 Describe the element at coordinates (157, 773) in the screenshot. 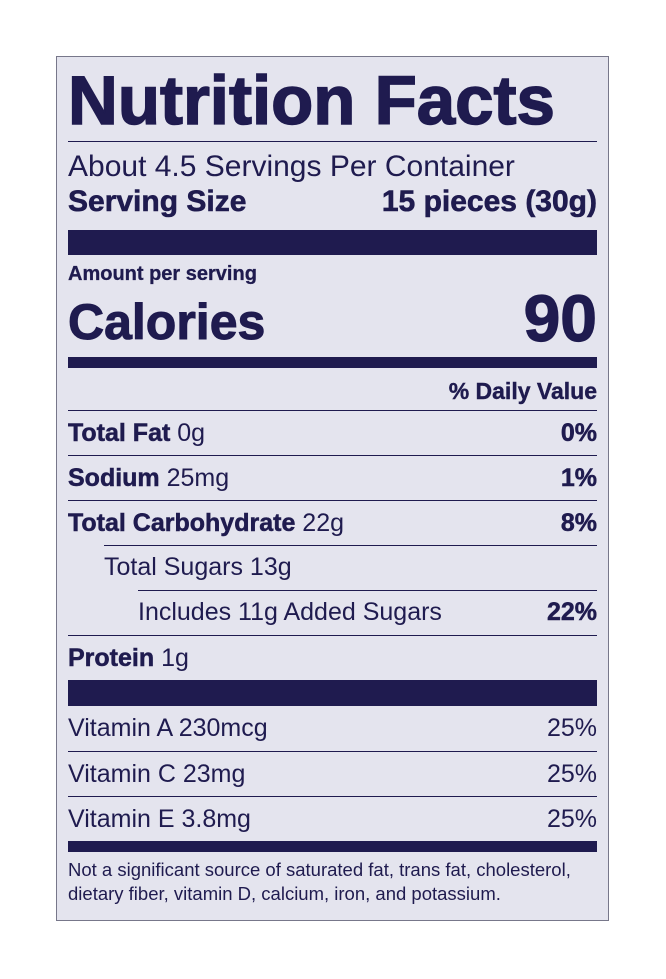

I see `vitamin-name: Vitamin C 23mg` at that location.